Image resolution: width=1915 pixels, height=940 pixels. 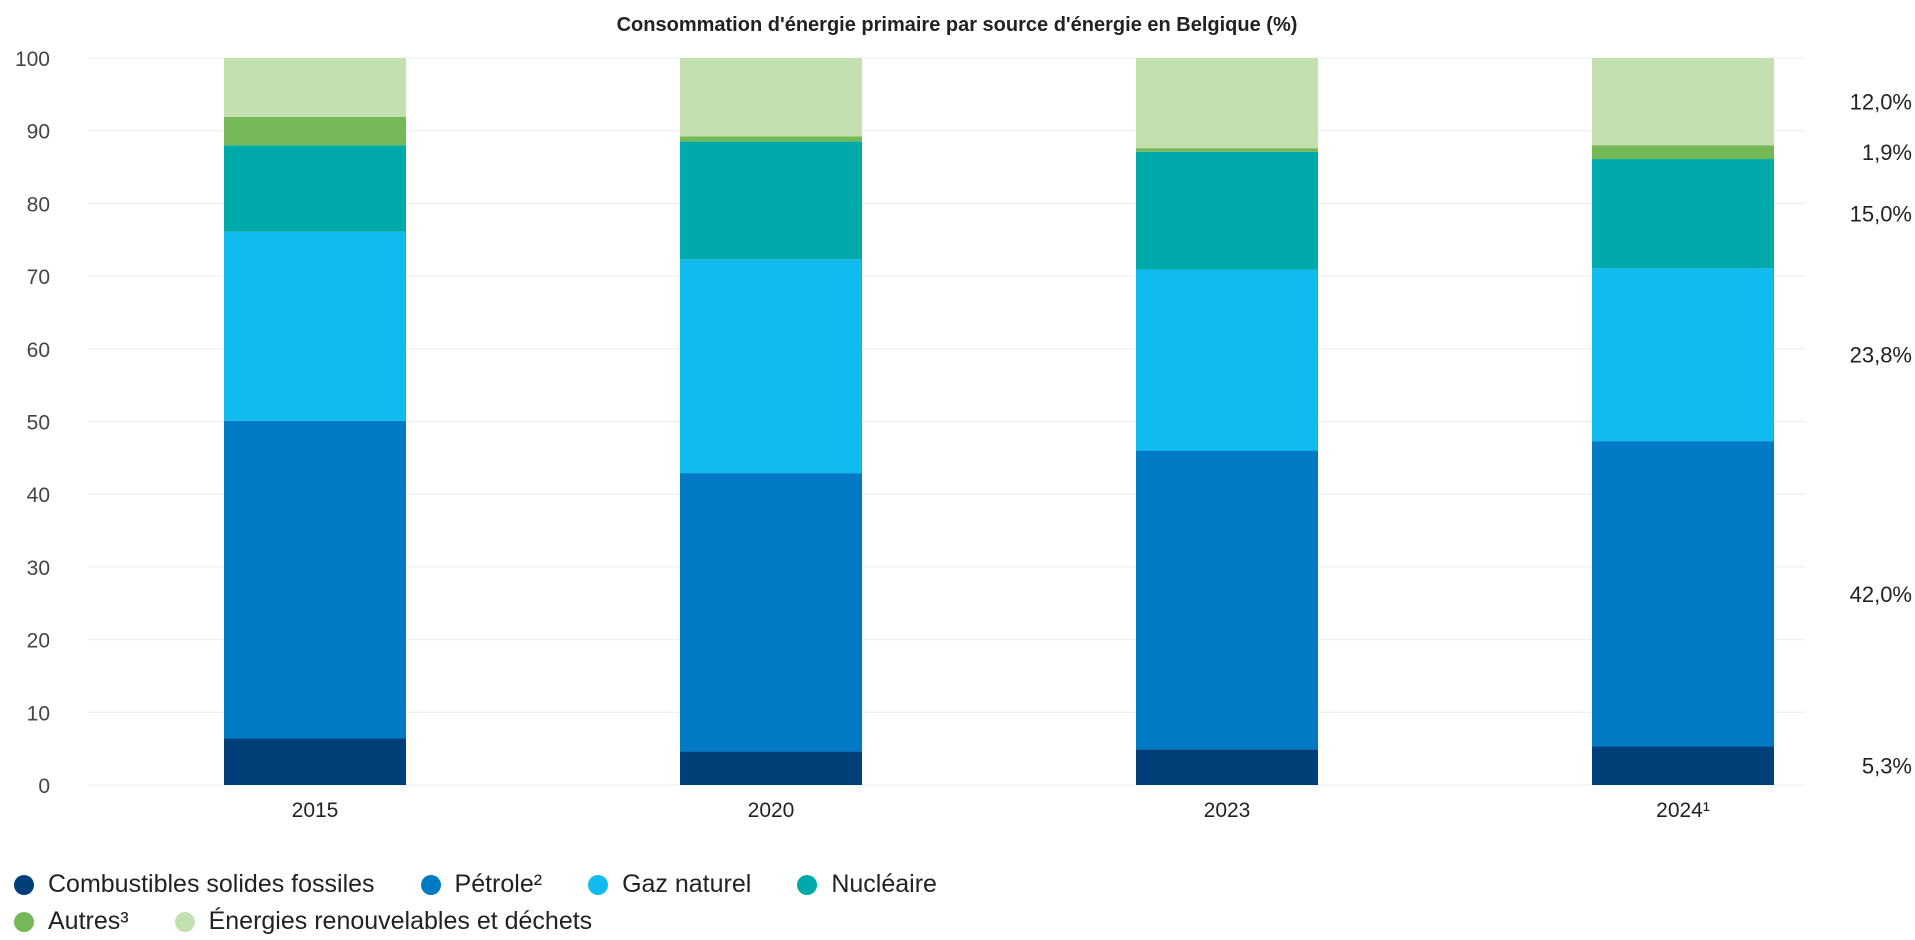 What do you see at coordinates (88, 921) in the screenshot?
I see `legend-label: Autres³` at bounding box center [88, 921].